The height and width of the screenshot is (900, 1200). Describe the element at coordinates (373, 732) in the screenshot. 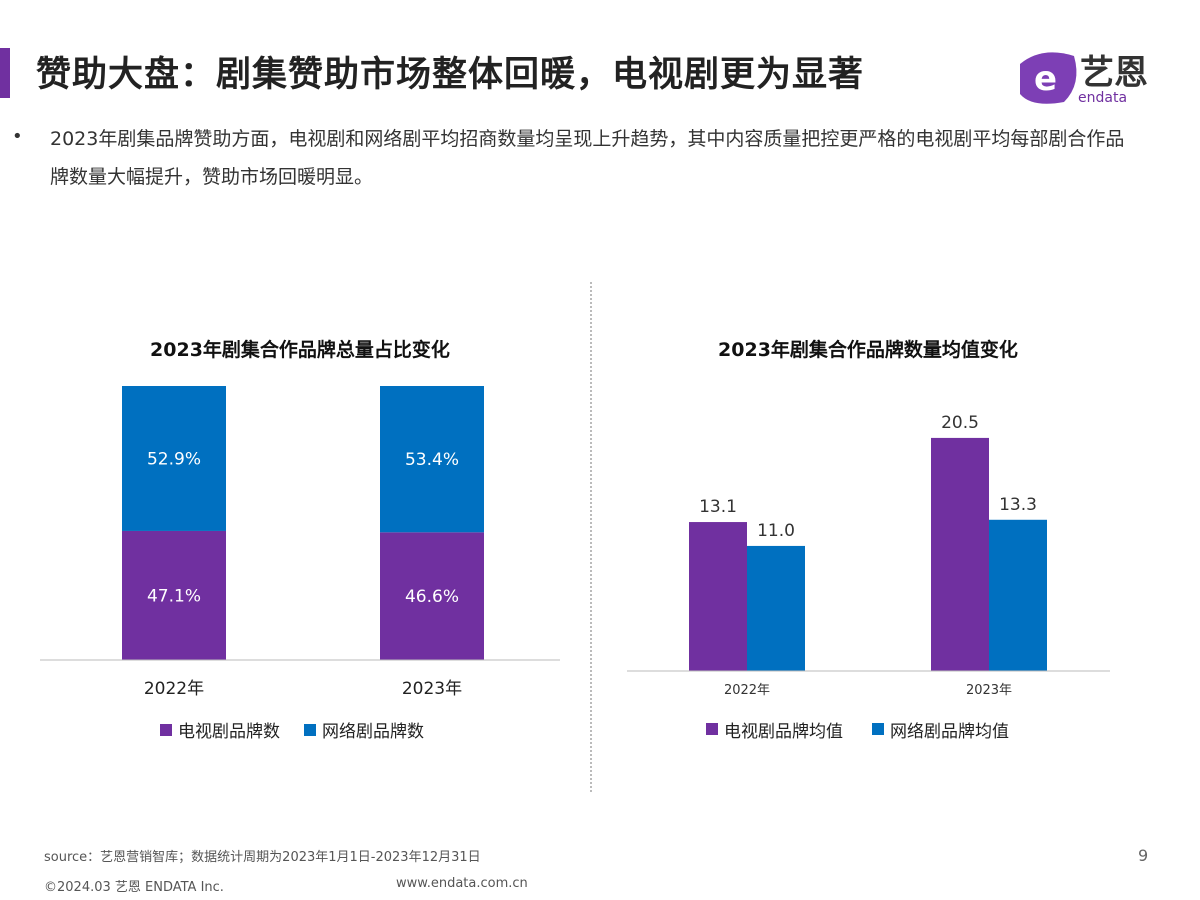

I see `legend-label: 网络剧品牌数` at that location.